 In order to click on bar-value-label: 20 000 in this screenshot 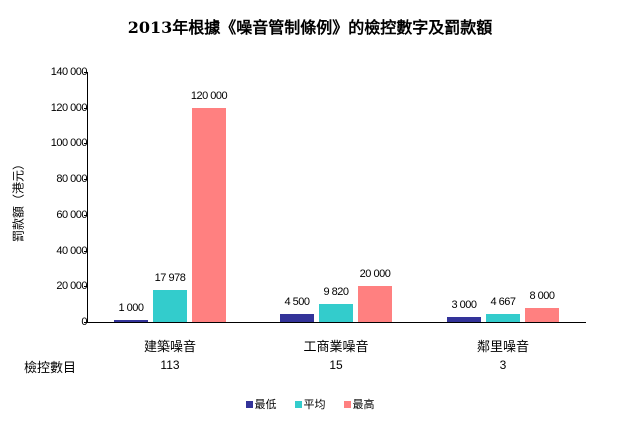, I will do `click(375, 274)`.